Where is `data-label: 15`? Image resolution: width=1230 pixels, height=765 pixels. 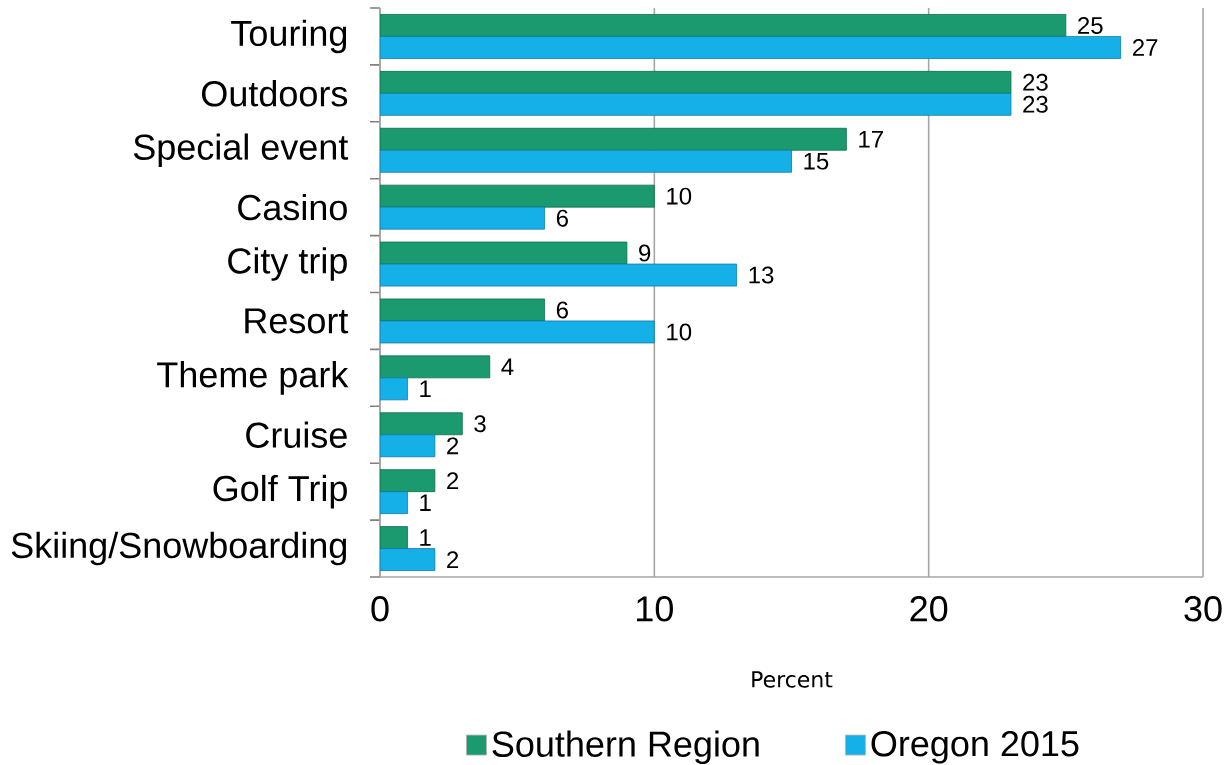
data-label: 15 is located at coordinates (816, 161).